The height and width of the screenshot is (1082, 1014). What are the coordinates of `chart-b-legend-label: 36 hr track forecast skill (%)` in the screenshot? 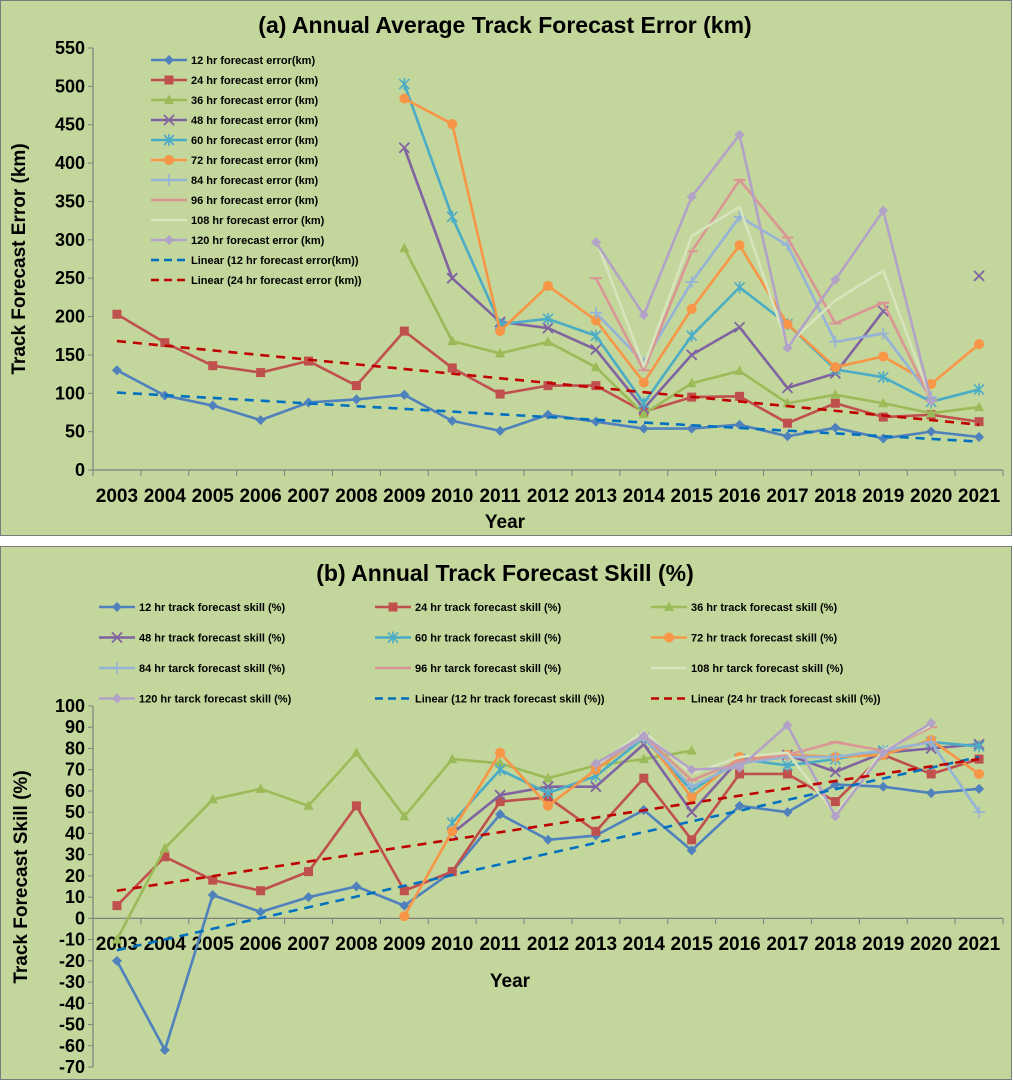 It's located at (764, 608).